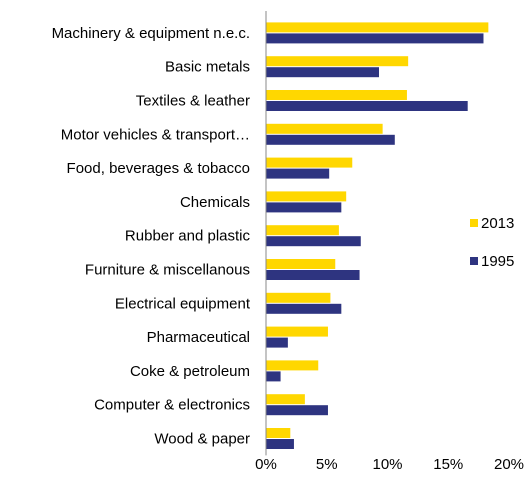 The image size is (525, 484). Describe the element at coordinates (474, 223) in the screenshot. I see `legend-swatch-2013` at that location.